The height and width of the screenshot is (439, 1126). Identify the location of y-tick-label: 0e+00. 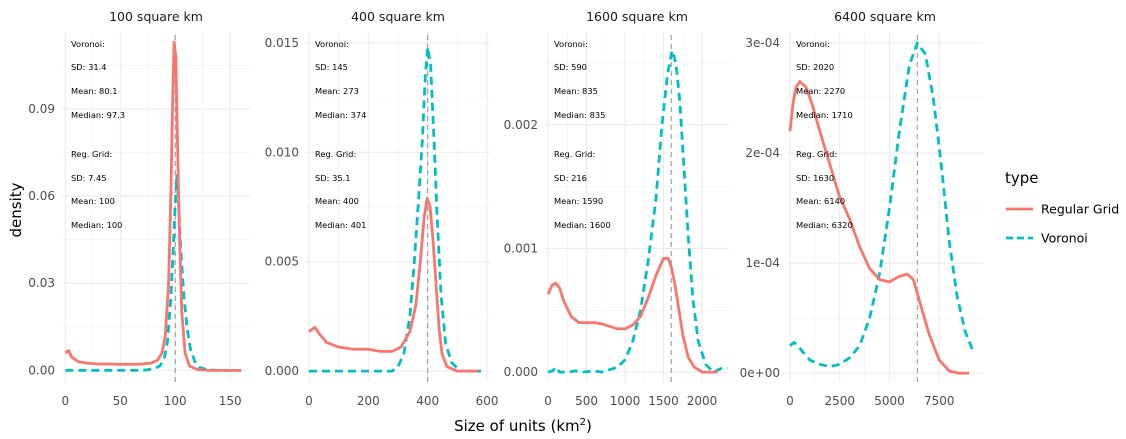
(760, 373).